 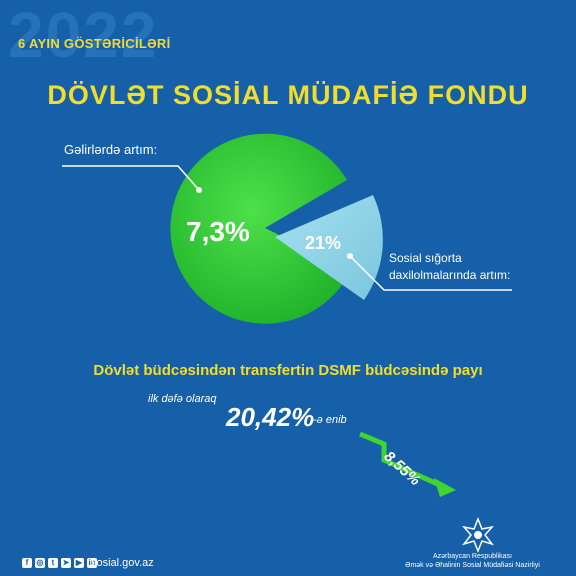 What do you see at coordinates (260, 228) in the screenshot?
I see `pie-slice-income` at bounding box center [260, 228].